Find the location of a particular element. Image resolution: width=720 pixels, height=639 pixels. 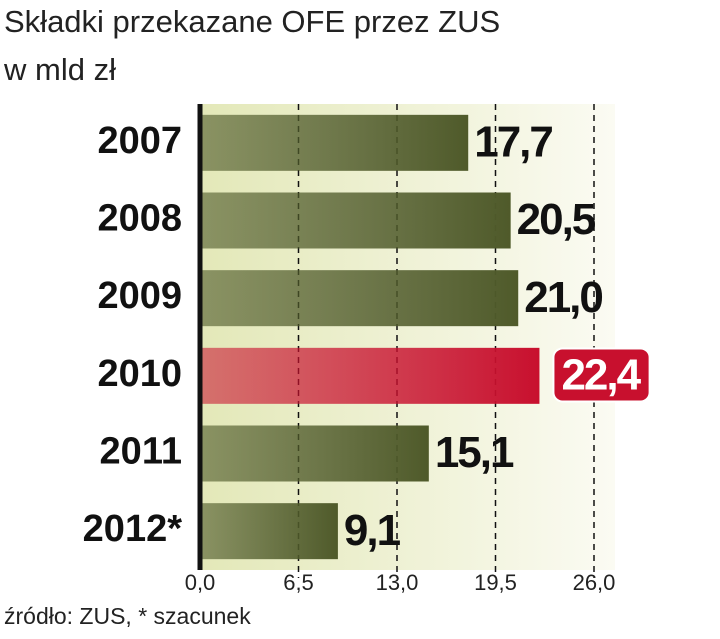

value-label: 22,4 is located at coordinates (601, 374).